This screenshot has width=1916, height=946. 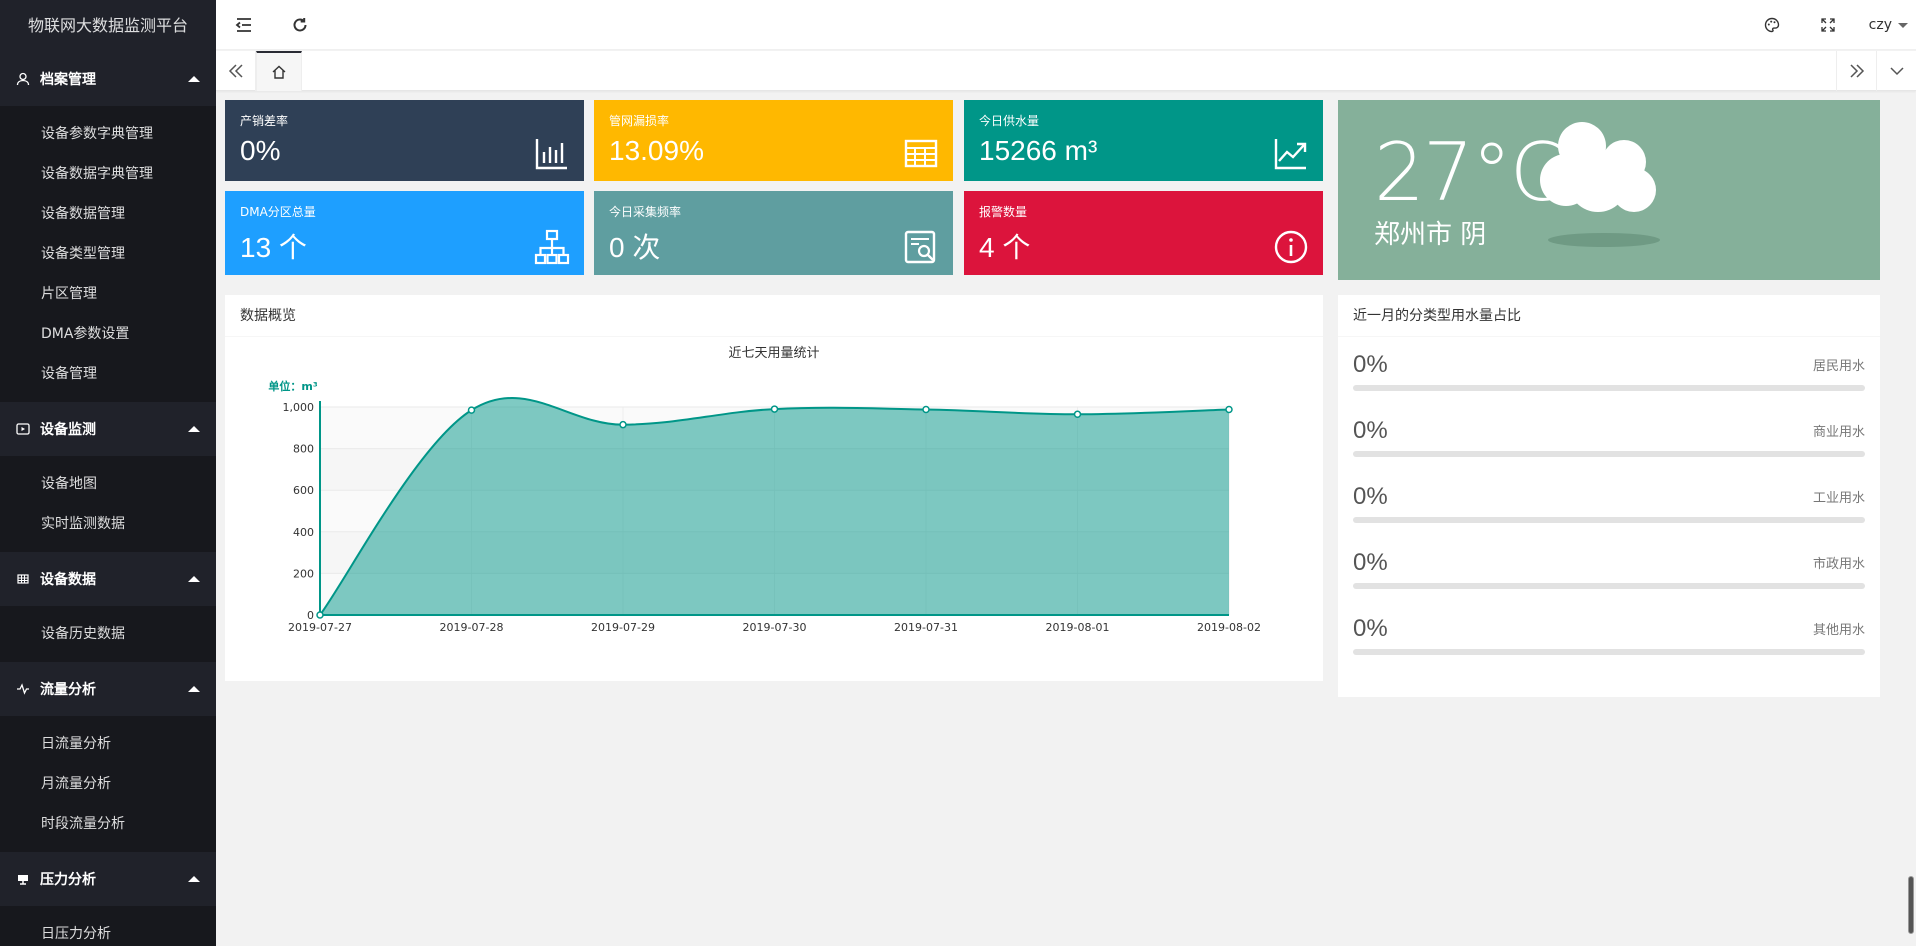 I want to click on chart-x-tick-label: 2019-08-01, so click(x=1078, y=627).